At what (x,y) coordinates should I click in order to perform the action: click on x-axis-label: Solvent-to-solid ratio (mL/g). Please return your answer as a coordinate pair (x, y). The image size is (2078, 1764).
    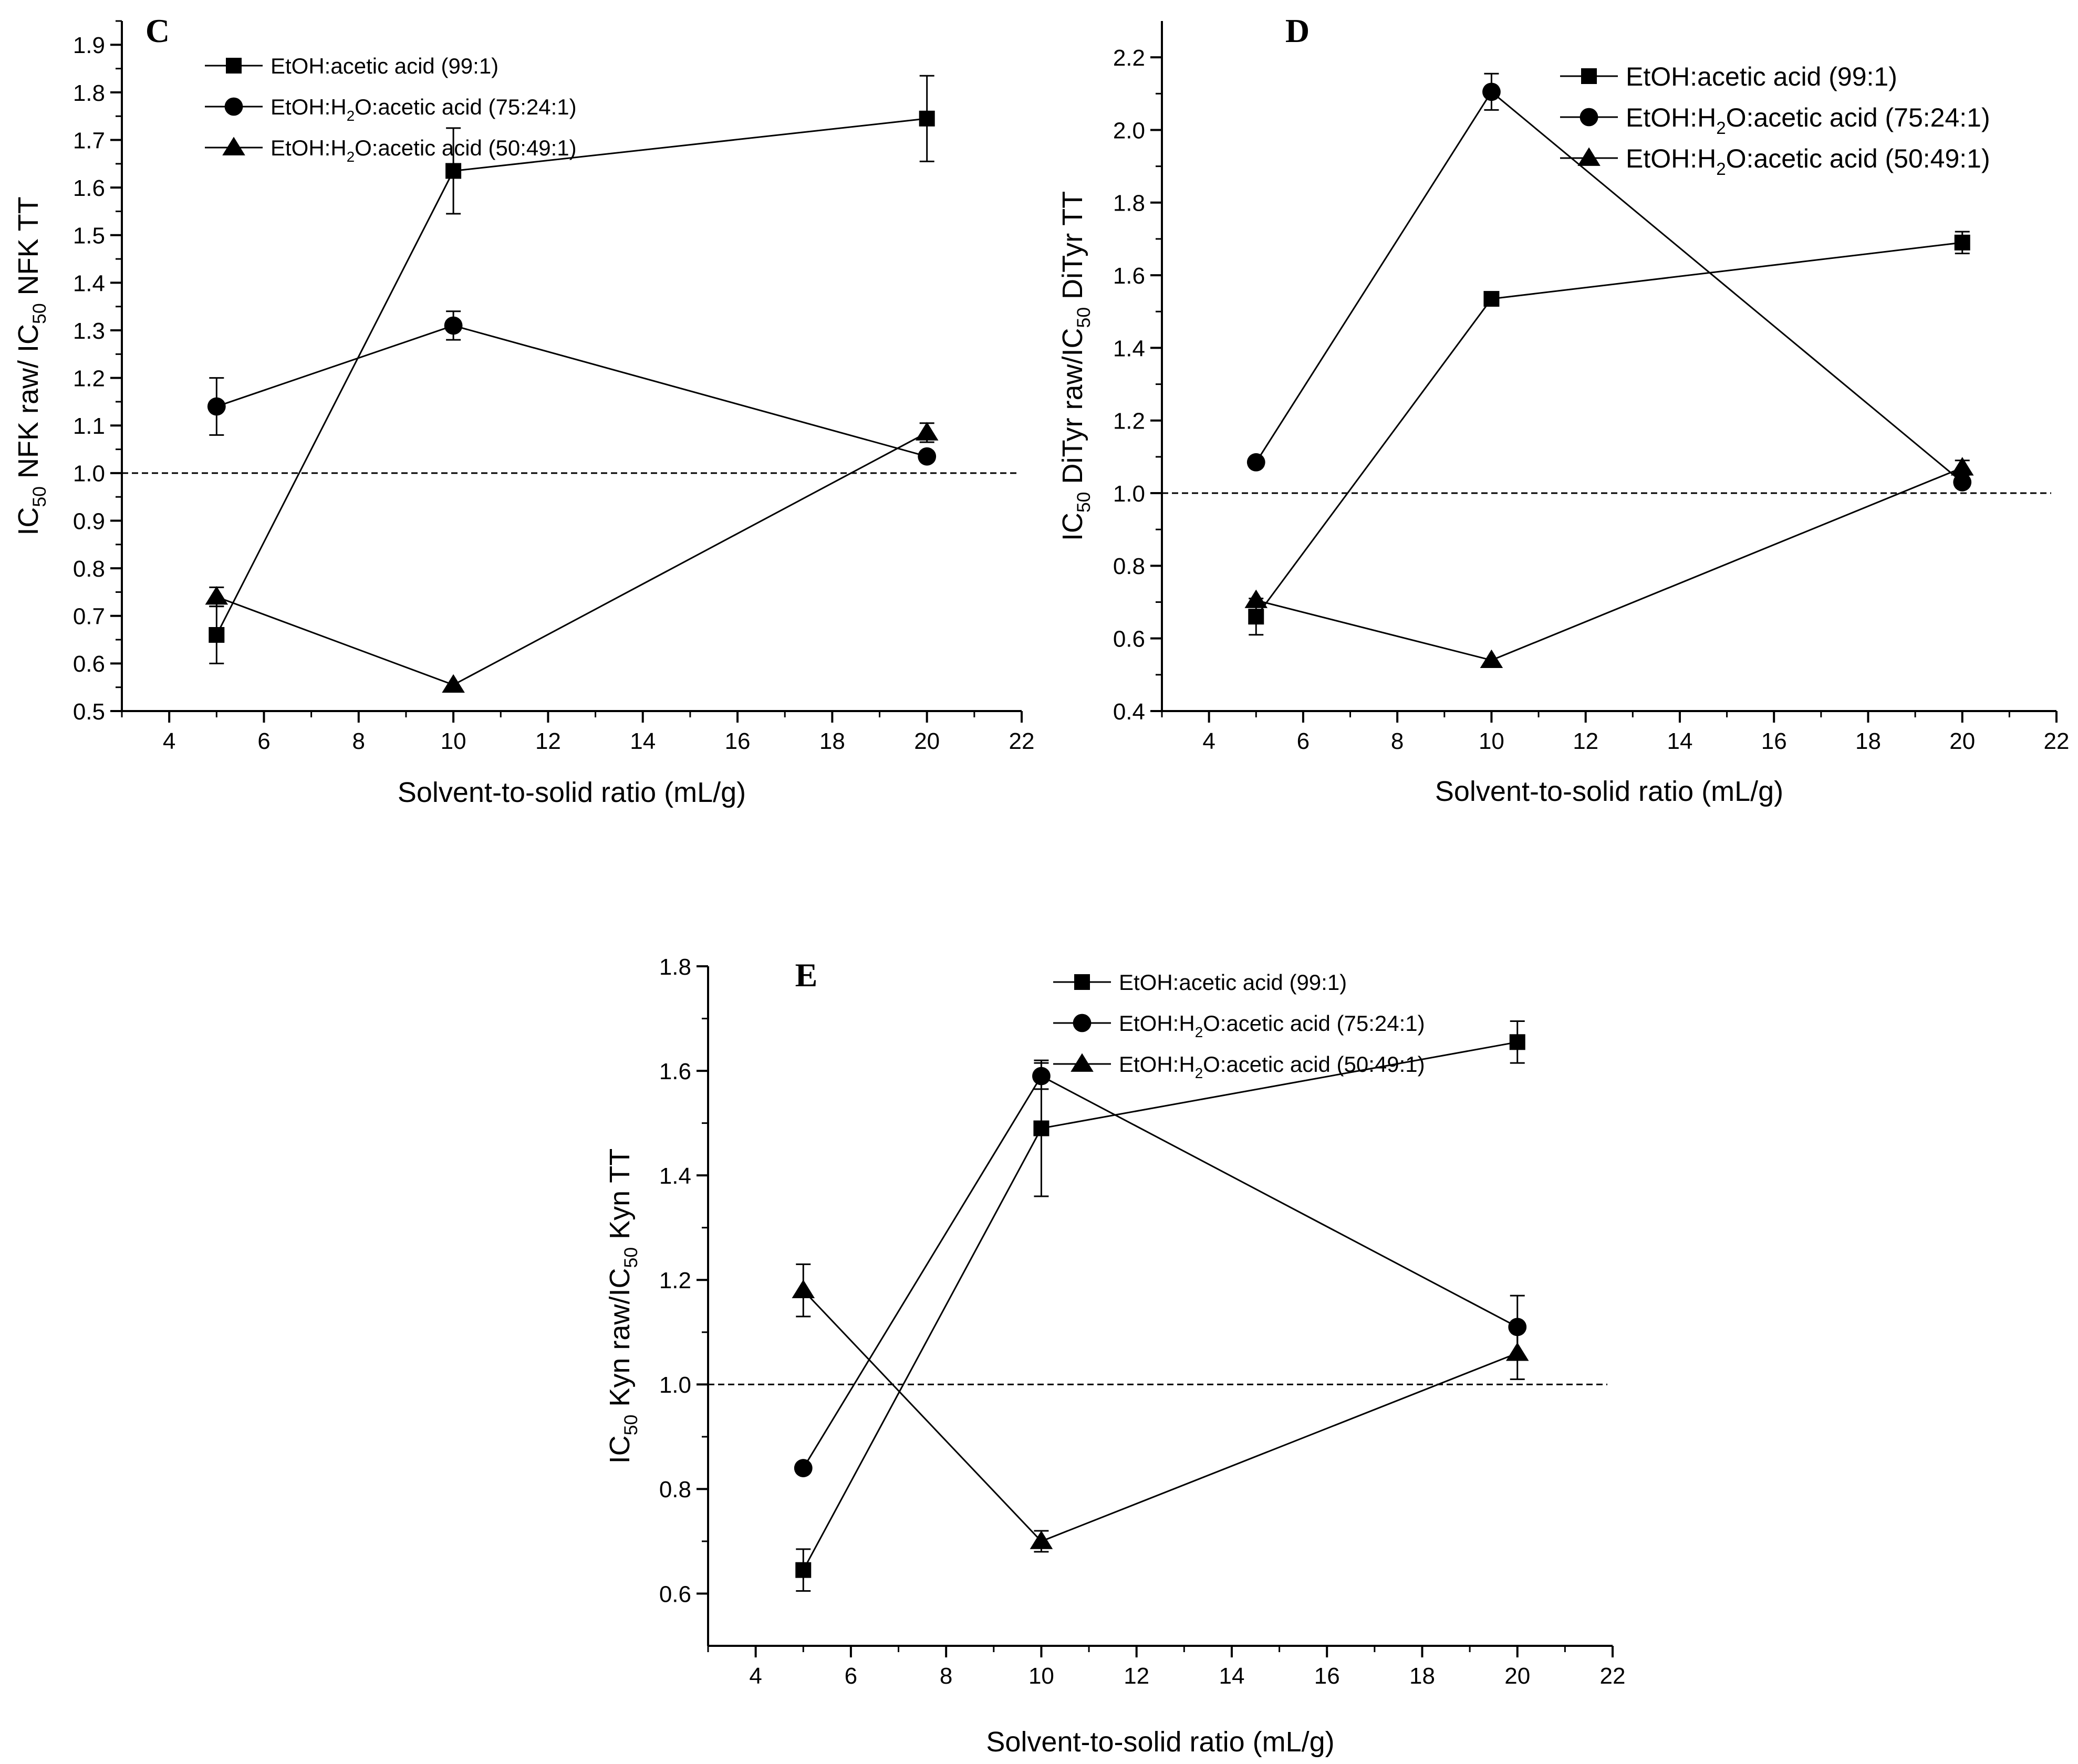
    Looking at the image, I should click on (1160, 1742).